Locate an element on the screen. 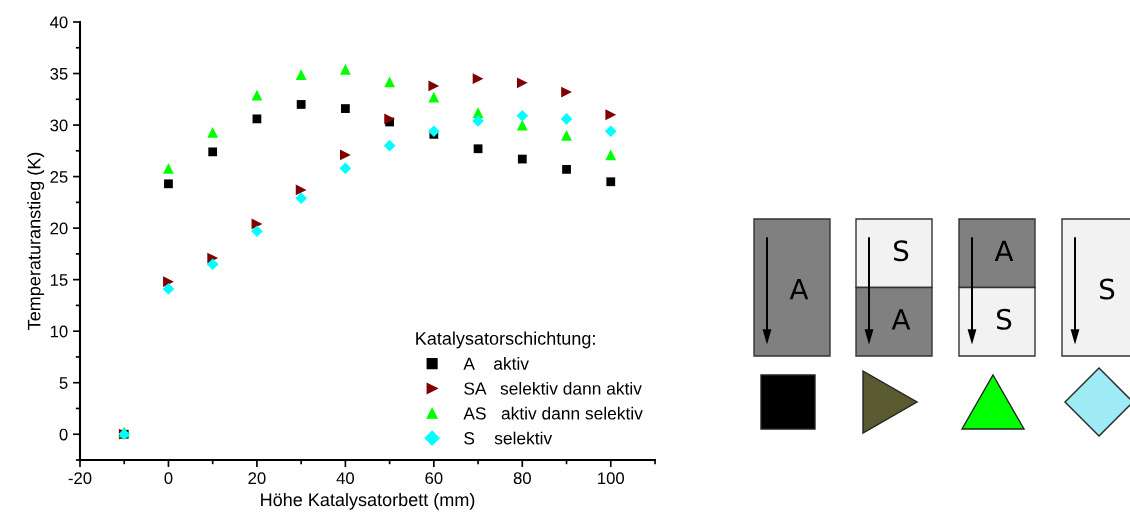  y-axis-title: Temperaturanstieg (K) is located at coordinates (36, 241).